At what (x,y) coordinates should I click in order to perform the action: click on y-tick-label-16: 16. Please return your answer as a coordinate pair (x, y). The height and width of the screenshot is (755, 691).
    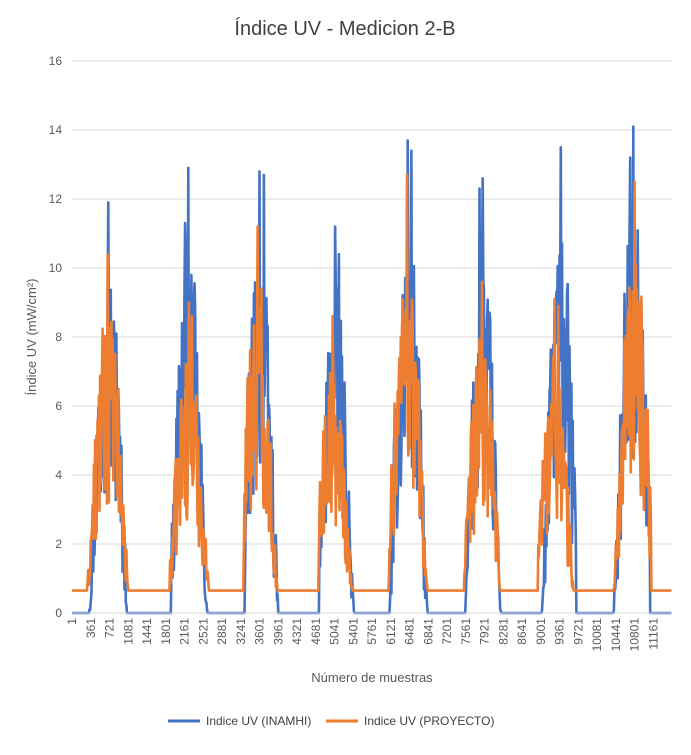
    Looking at the image, I should click on (56, 61).